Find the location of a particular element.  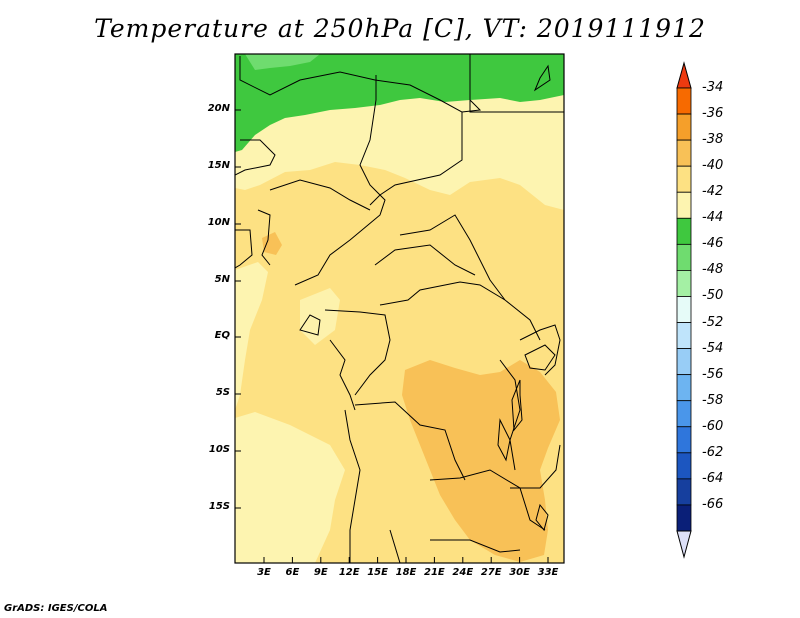

colorbar-label: -54 is located at coordinates (713, 348).